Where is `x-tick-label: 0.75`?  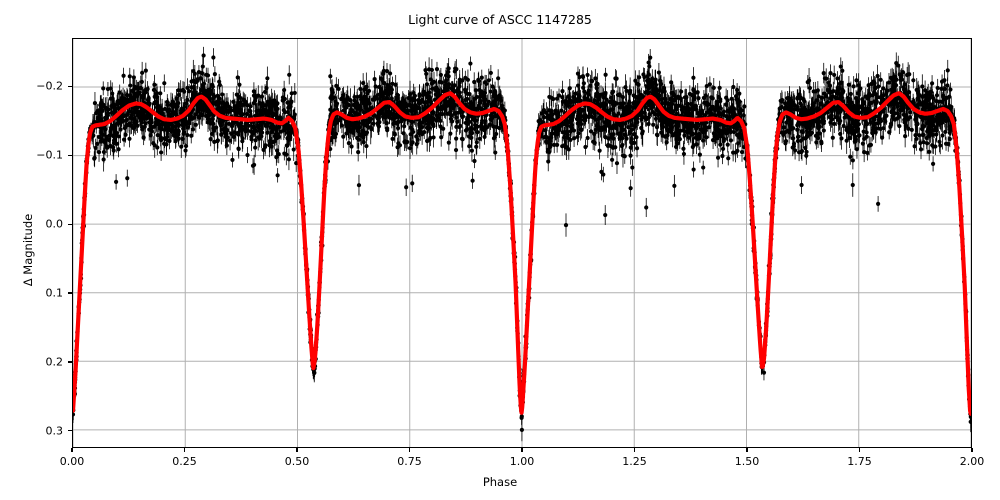
x-tick-label: 0.75 is located at coordinates (409, 461).